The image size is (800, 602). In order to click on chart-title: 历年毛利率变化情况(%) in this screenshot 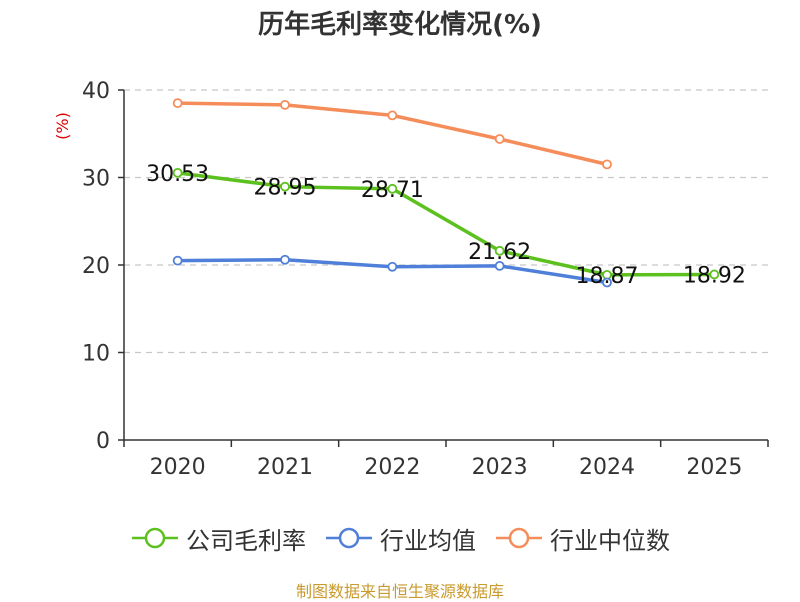, I will do `click(400, 25)`.